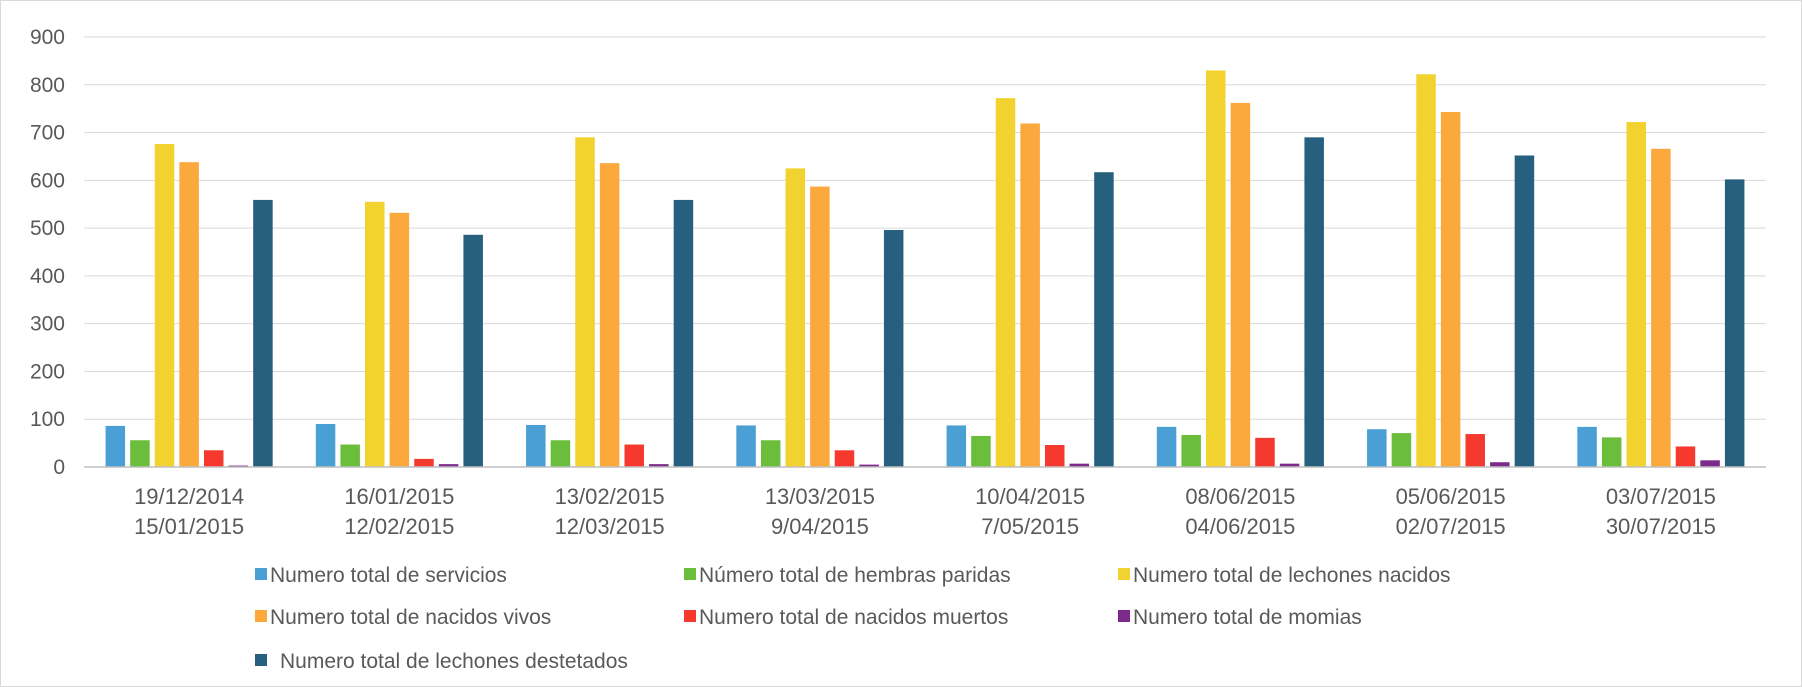  Describe the element at coordinates (410, 617) in the screenshot. I see `legend-entry-label: Numero total de nacidos vivos` at that location.